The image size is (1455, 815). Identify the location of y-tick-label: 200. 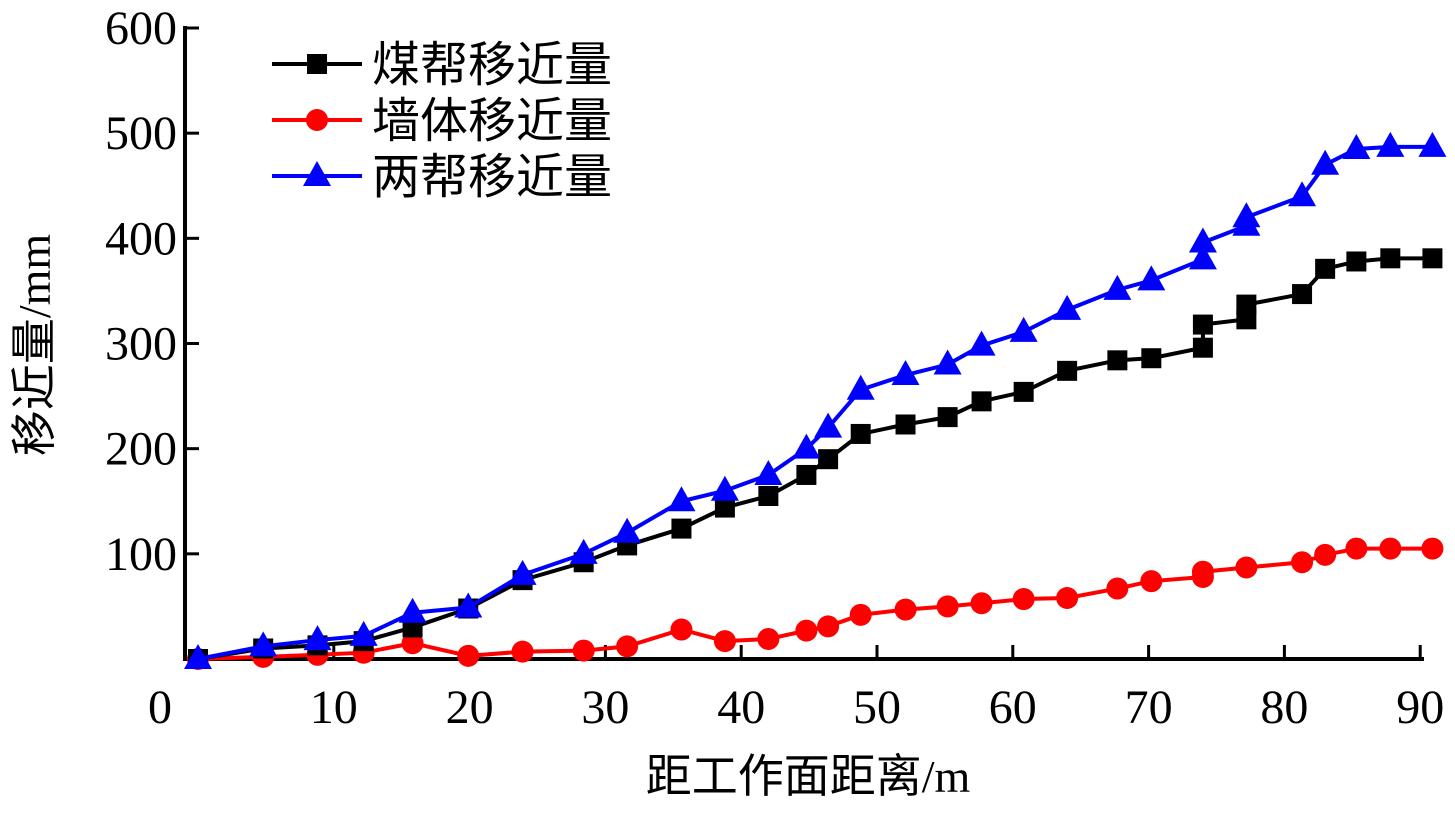
(141, 449).